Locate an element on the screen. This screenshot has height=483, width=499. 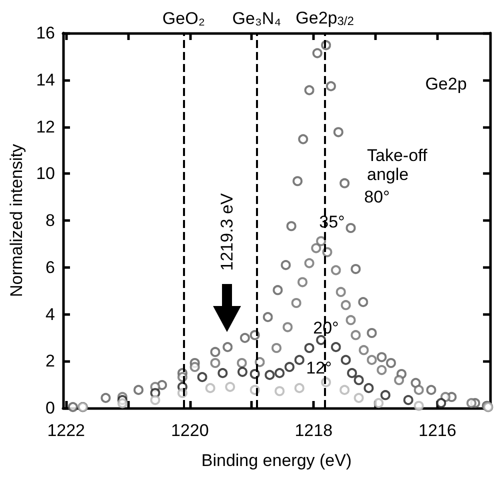
y-tick-label: 4 is located at coordinates (50, 314).